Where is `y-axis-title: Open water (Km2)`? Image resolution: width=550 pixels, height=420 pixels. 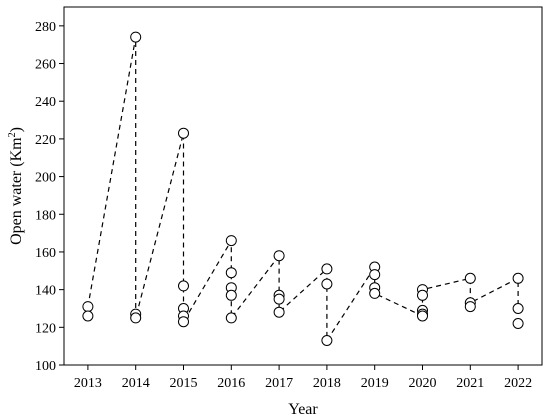 y-axis-title: Open water (Km2) is located at coordinates (16, 186).